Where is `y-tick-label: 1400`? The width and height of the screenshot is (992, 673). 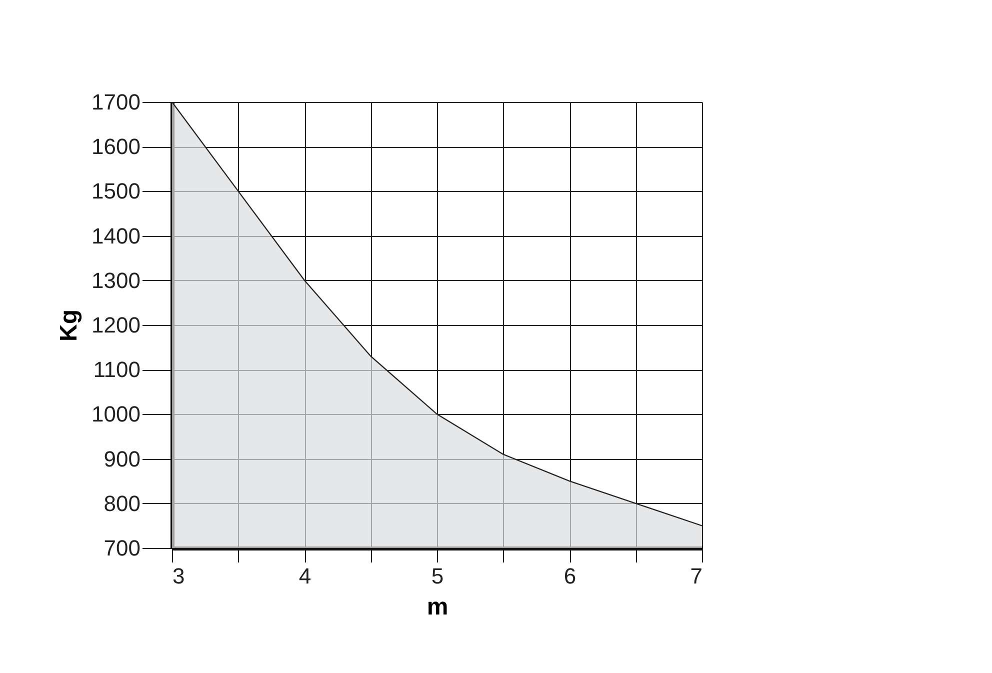
y-tick-label: 1400 is located at coordinates (116, 235).